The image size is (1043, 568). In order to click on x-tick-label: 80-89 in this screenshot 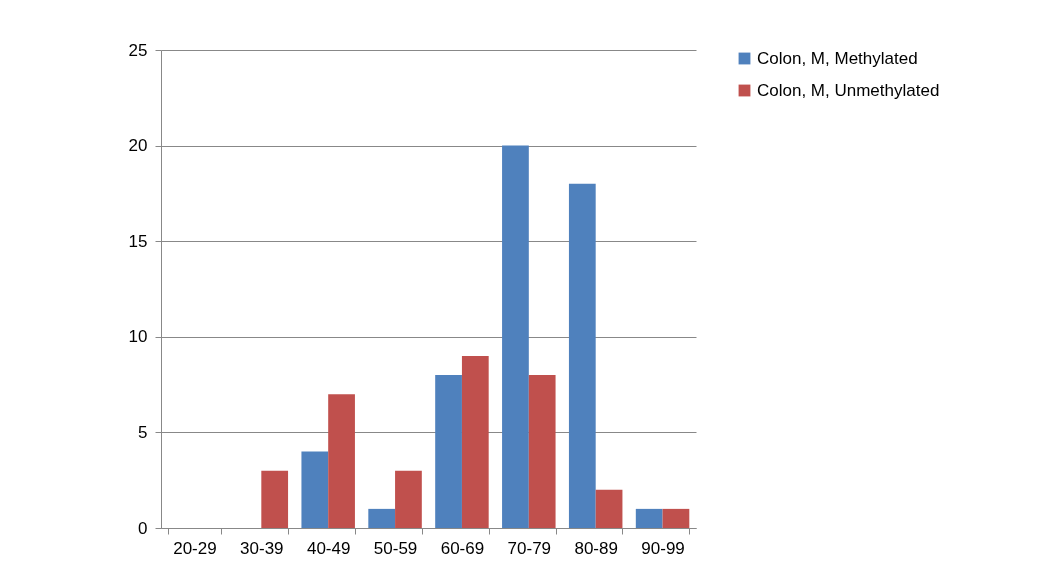, I will do `click(596, 548)`.